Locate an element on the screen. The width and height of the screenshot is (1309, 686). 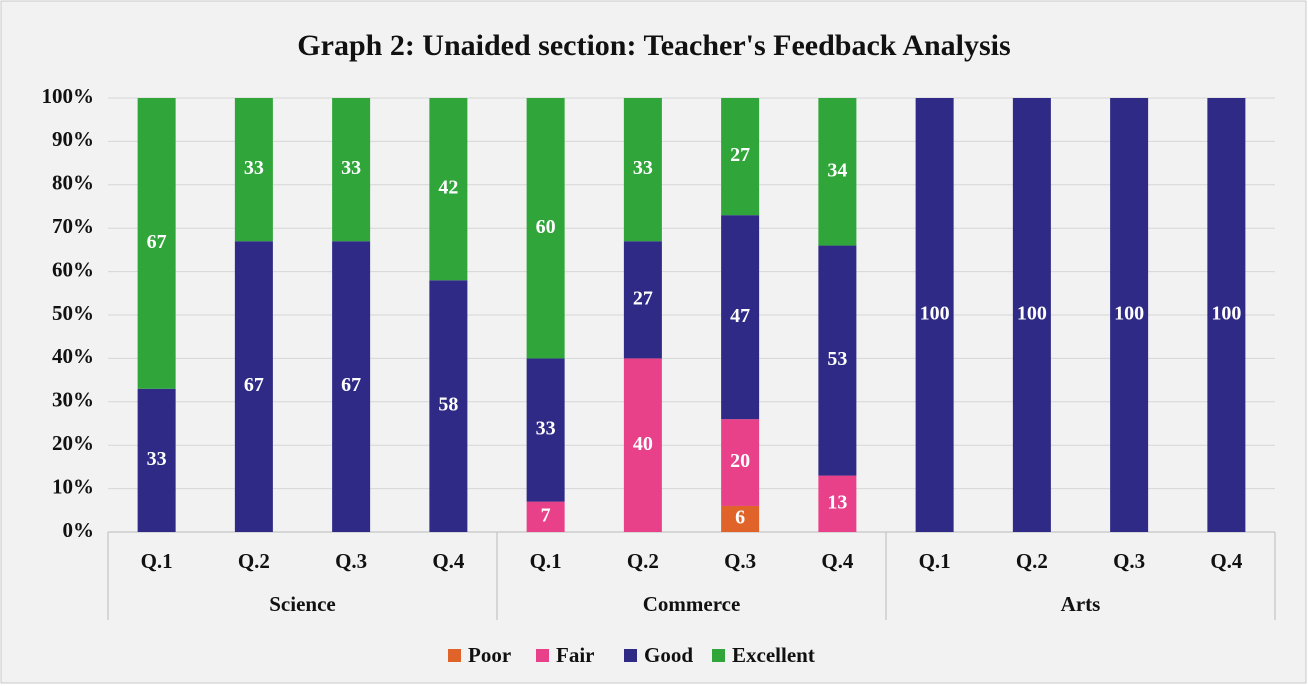
y-tick-label: 50% is located at coordinates (73, 313).